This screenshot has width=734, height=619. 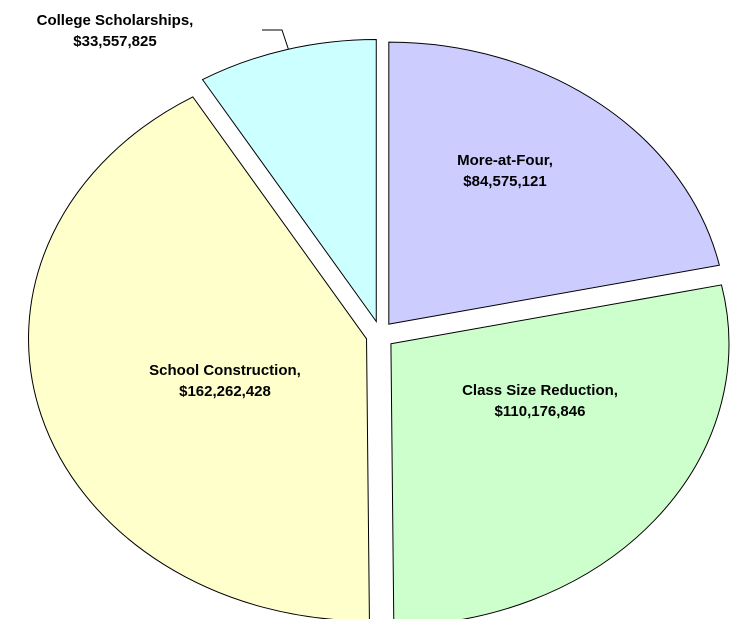 I want to click on pie-slice, so click(x=289, y=181).